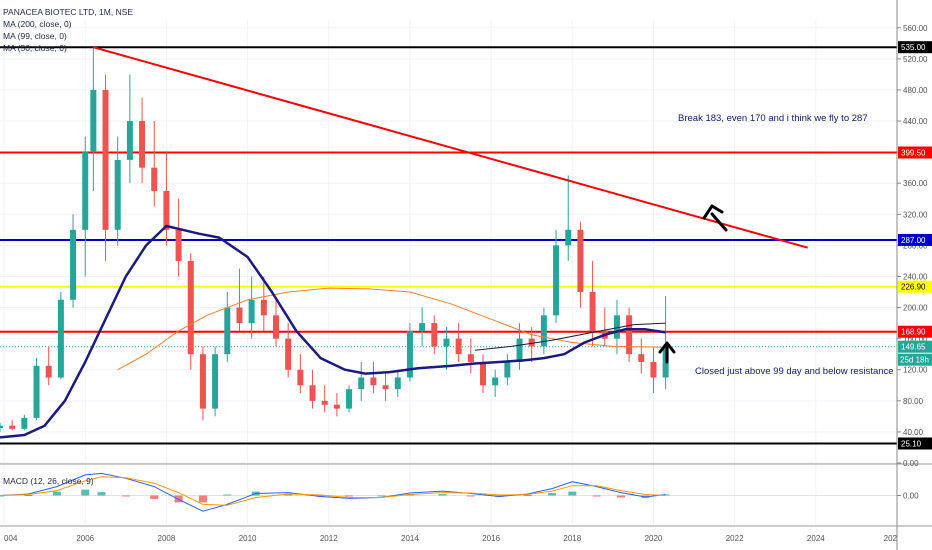 The height and width of the screenshot is (550, 932). What do you see at coordinates (333, 492) in the screenshot?
I see `macd-line` at bounding box center [333, 492].